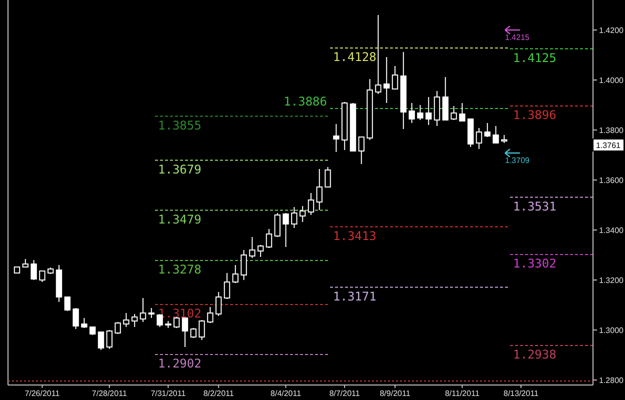 This screenshot has height=400, width=625. Describe the element at coordinates (180, 363) in the screenshot. I see `ref-line-label: 1.2902` at that location.